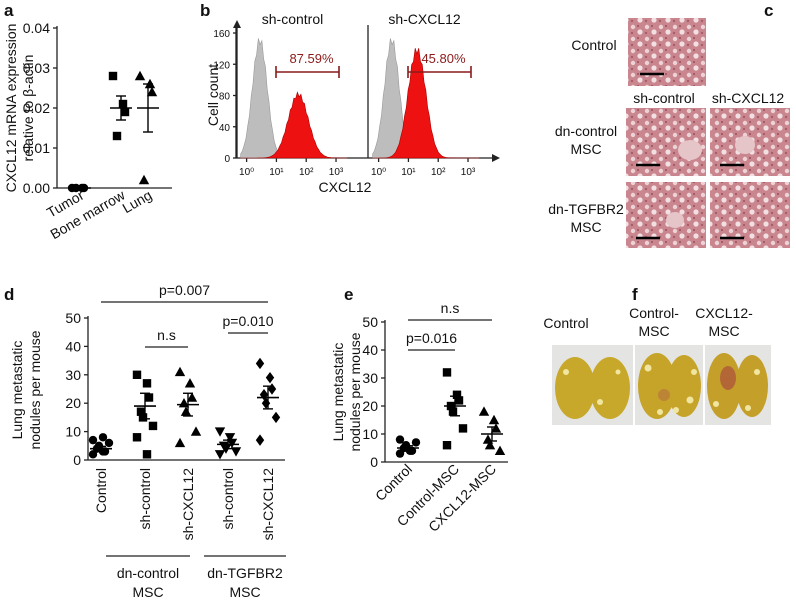 The height and width of the screenshot is (603, 796). What do you see at coordinates (370, 378) in the screenshot?
I see `y-tick-label: 30` at bounding box center [370, 378].